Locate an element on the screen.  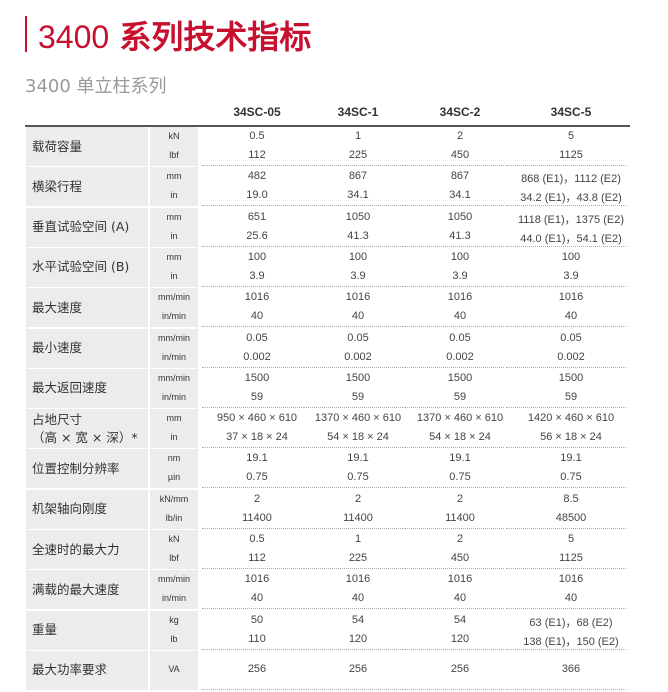
value-cell: 37 × 18 × 24 is located at coordinates (257, 437).